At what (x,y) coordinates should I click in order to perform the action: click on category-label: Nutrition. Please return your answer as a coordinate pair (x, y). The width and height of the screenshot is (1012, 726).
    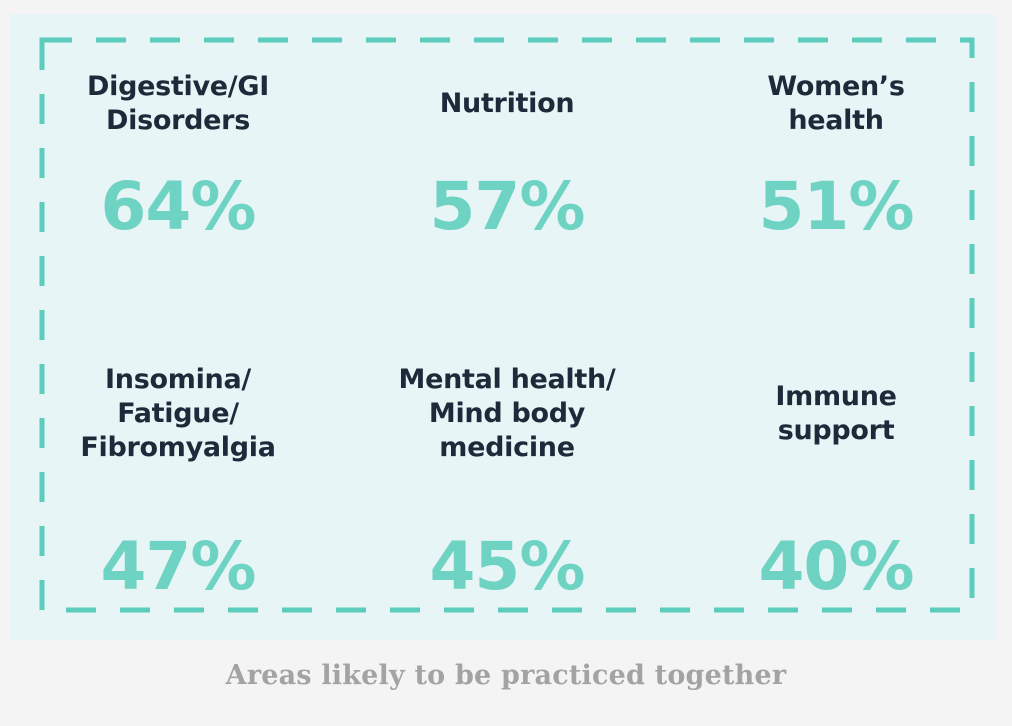
    Looking at the image, I should click on (507, 103).